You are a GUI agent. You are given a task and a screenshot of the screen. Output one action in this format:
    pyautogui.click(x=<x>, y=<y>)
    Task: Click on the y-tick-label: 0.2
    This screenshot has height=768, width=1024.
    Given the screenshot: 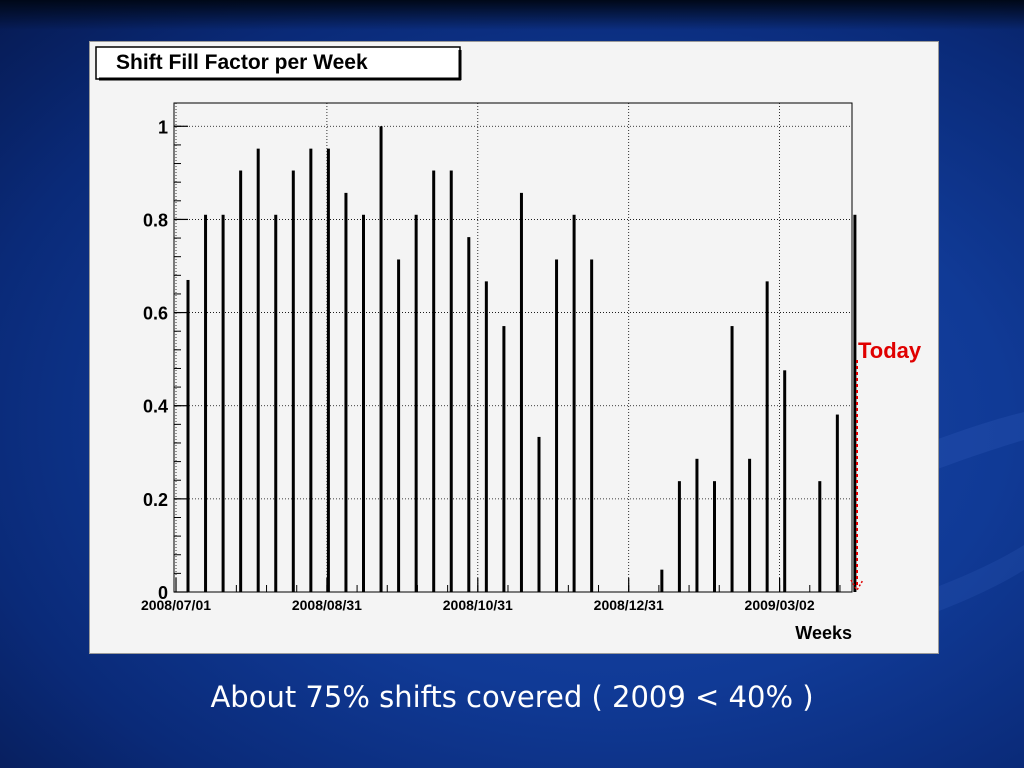 What is the action you would take?
    pyautogui.click(x=155, y=500)
    